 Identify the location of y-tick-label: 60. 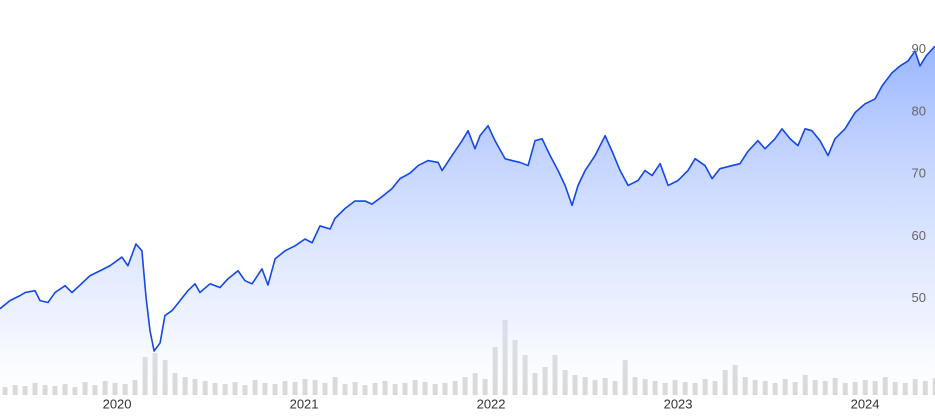
(919, 235).